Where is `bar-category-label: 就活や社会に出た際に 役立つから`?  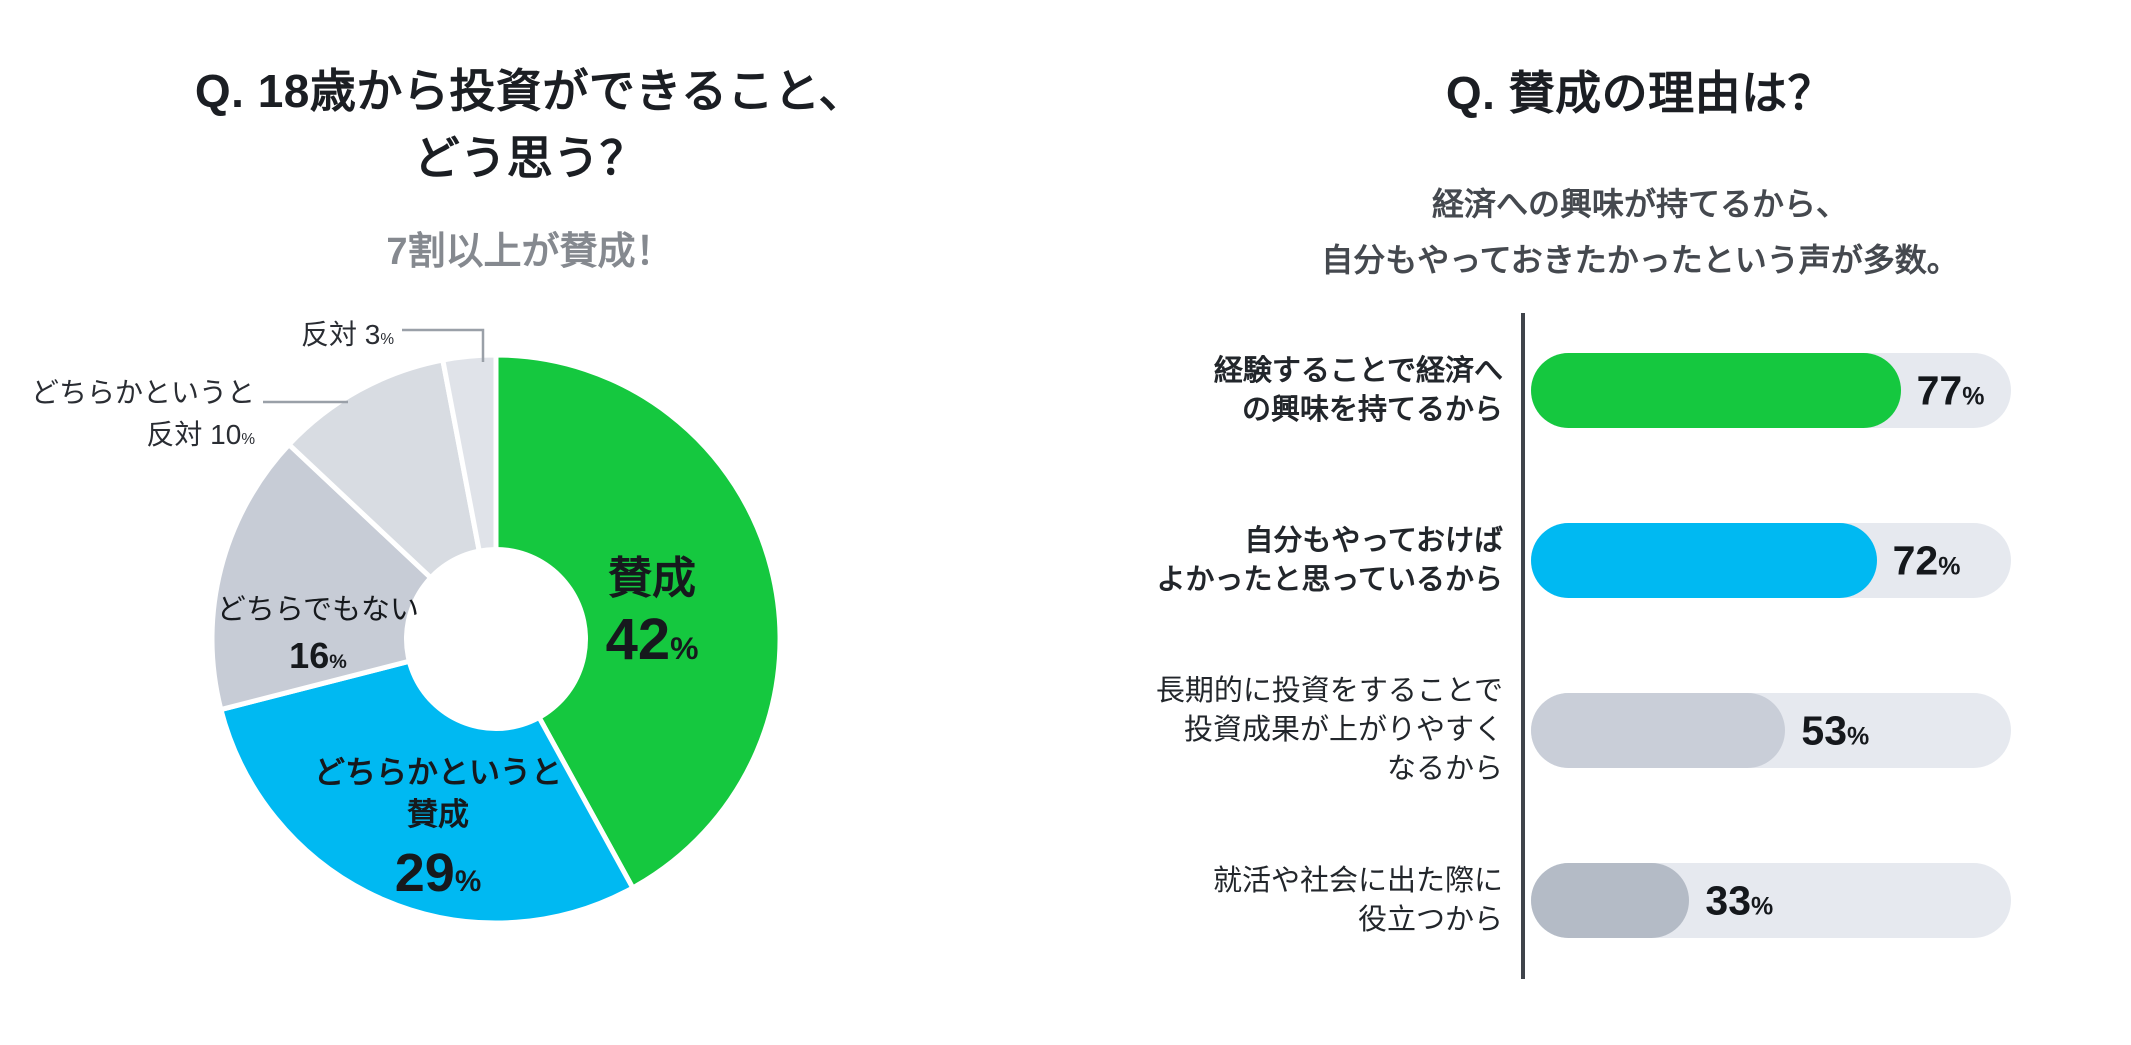 bar-category-label: 就活や社会に出た際に 役立つから is located at coordinates (1357, 900).